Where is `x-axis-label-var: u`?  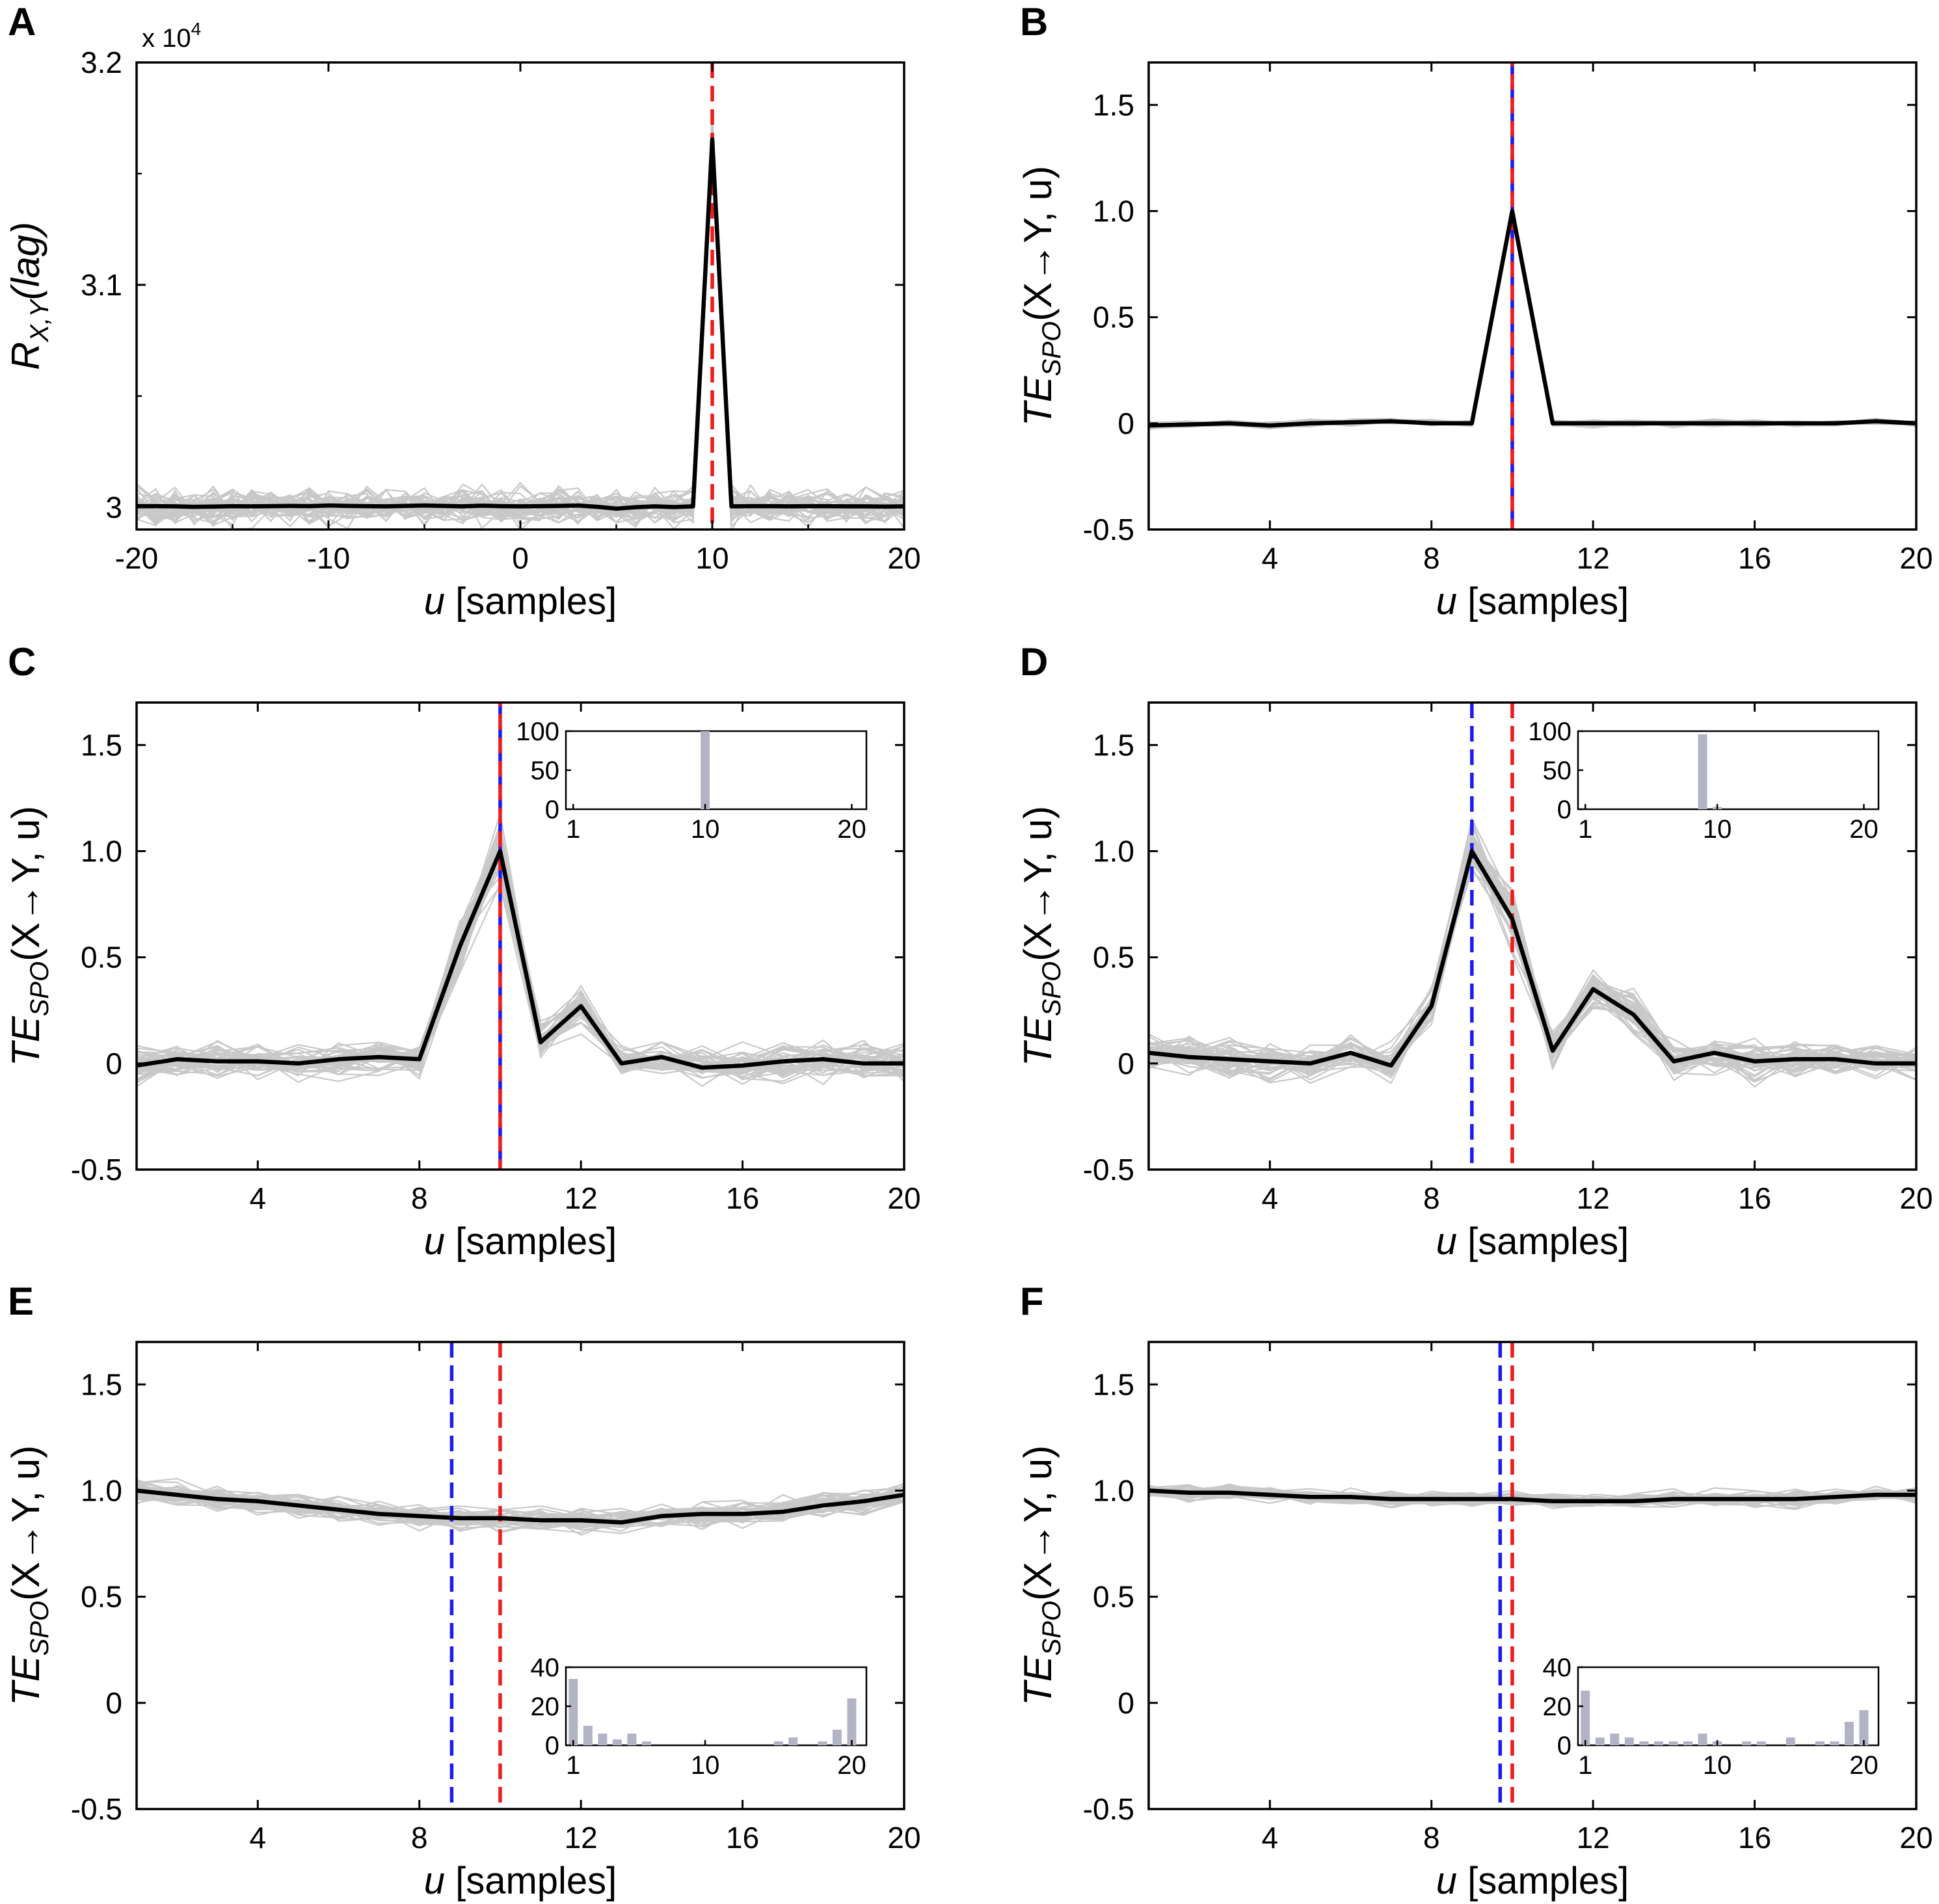
x-axis-label-var: u is located at coordinates (1451, 601).